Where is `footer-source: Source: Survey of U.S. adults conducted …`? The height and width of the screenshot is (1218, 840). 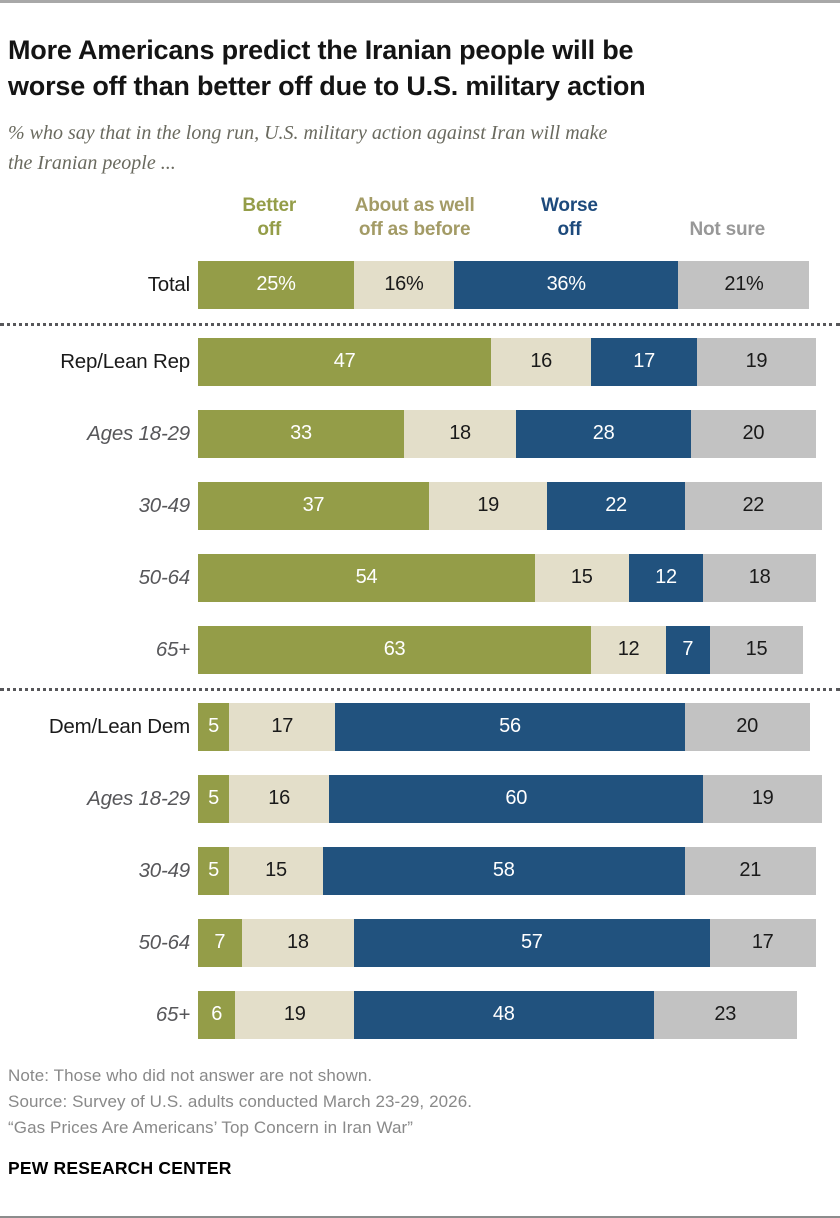 footer-source: Source: Survey of U.S. adults conducted … is located at coordinates (240, 1101).